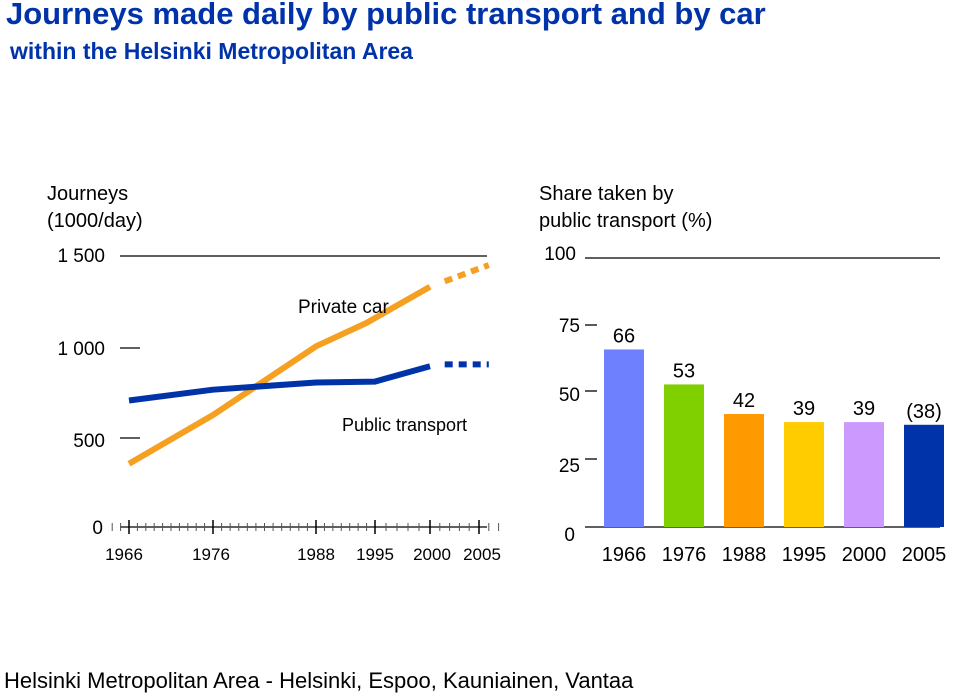 This screenshot has height=696, width=960. I want to click on bar-value-label-1995: 39, so click(804, 409).